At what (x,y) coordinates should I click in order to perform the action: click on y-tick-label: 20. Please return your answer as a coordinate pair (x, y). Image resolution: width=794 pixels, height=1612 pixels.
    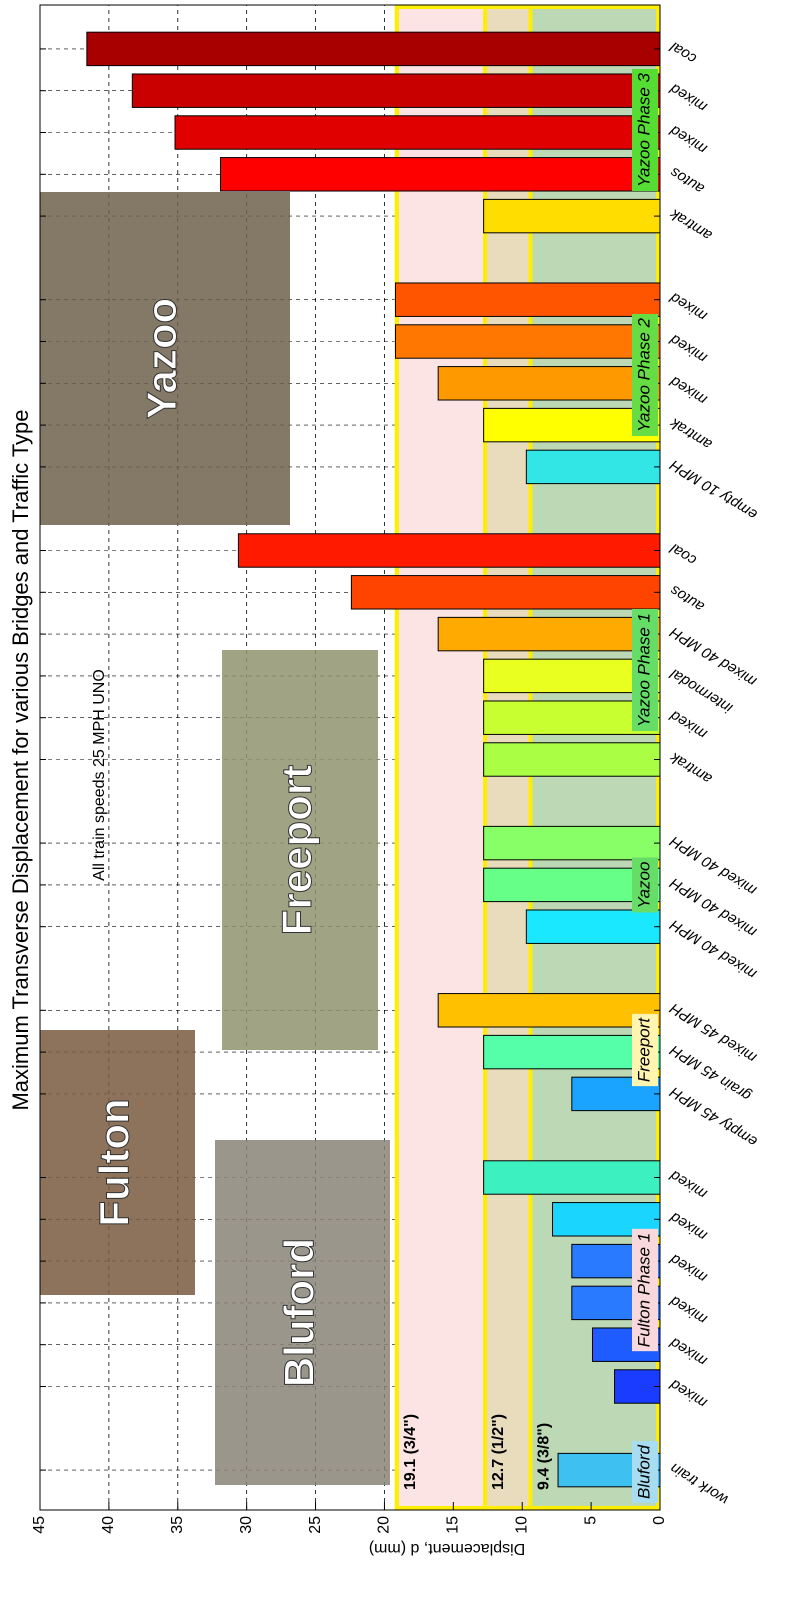
    Looking at the image, I should click on (384, 1525).